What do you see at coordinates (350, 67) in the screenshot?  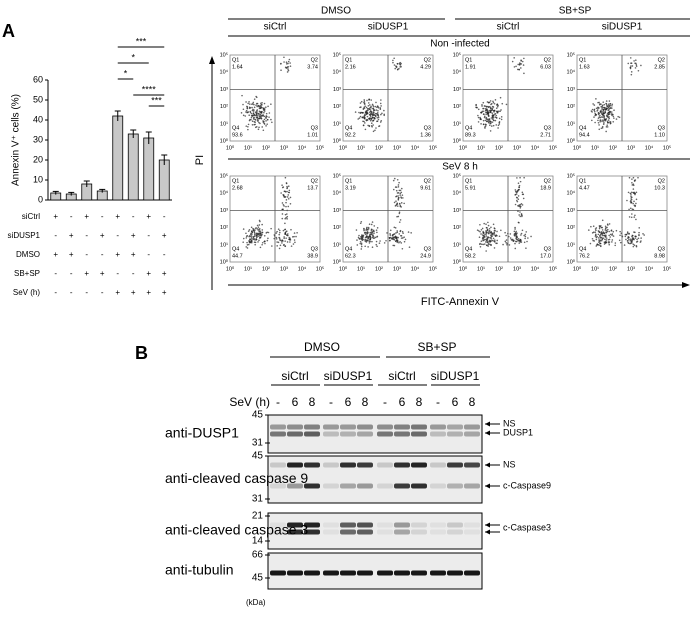 I see `quadrant-value: 2.16` at bounding box center [350, 67].